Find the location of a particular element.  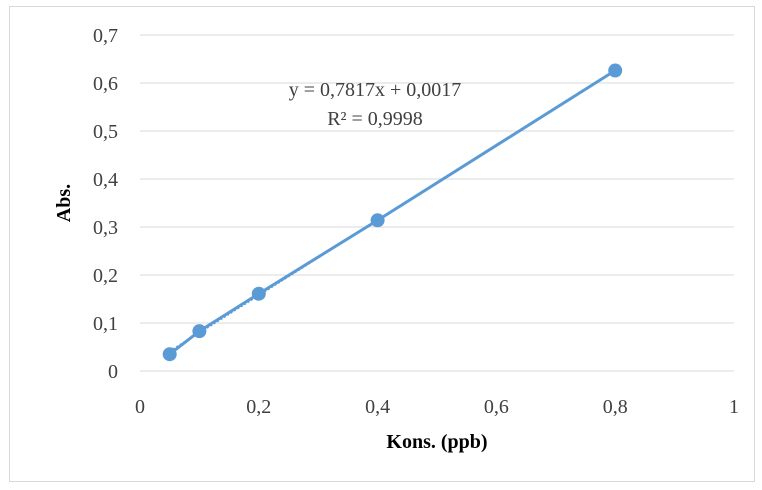

y-tick-label: 0,5 is located at coordinates (105, 132).